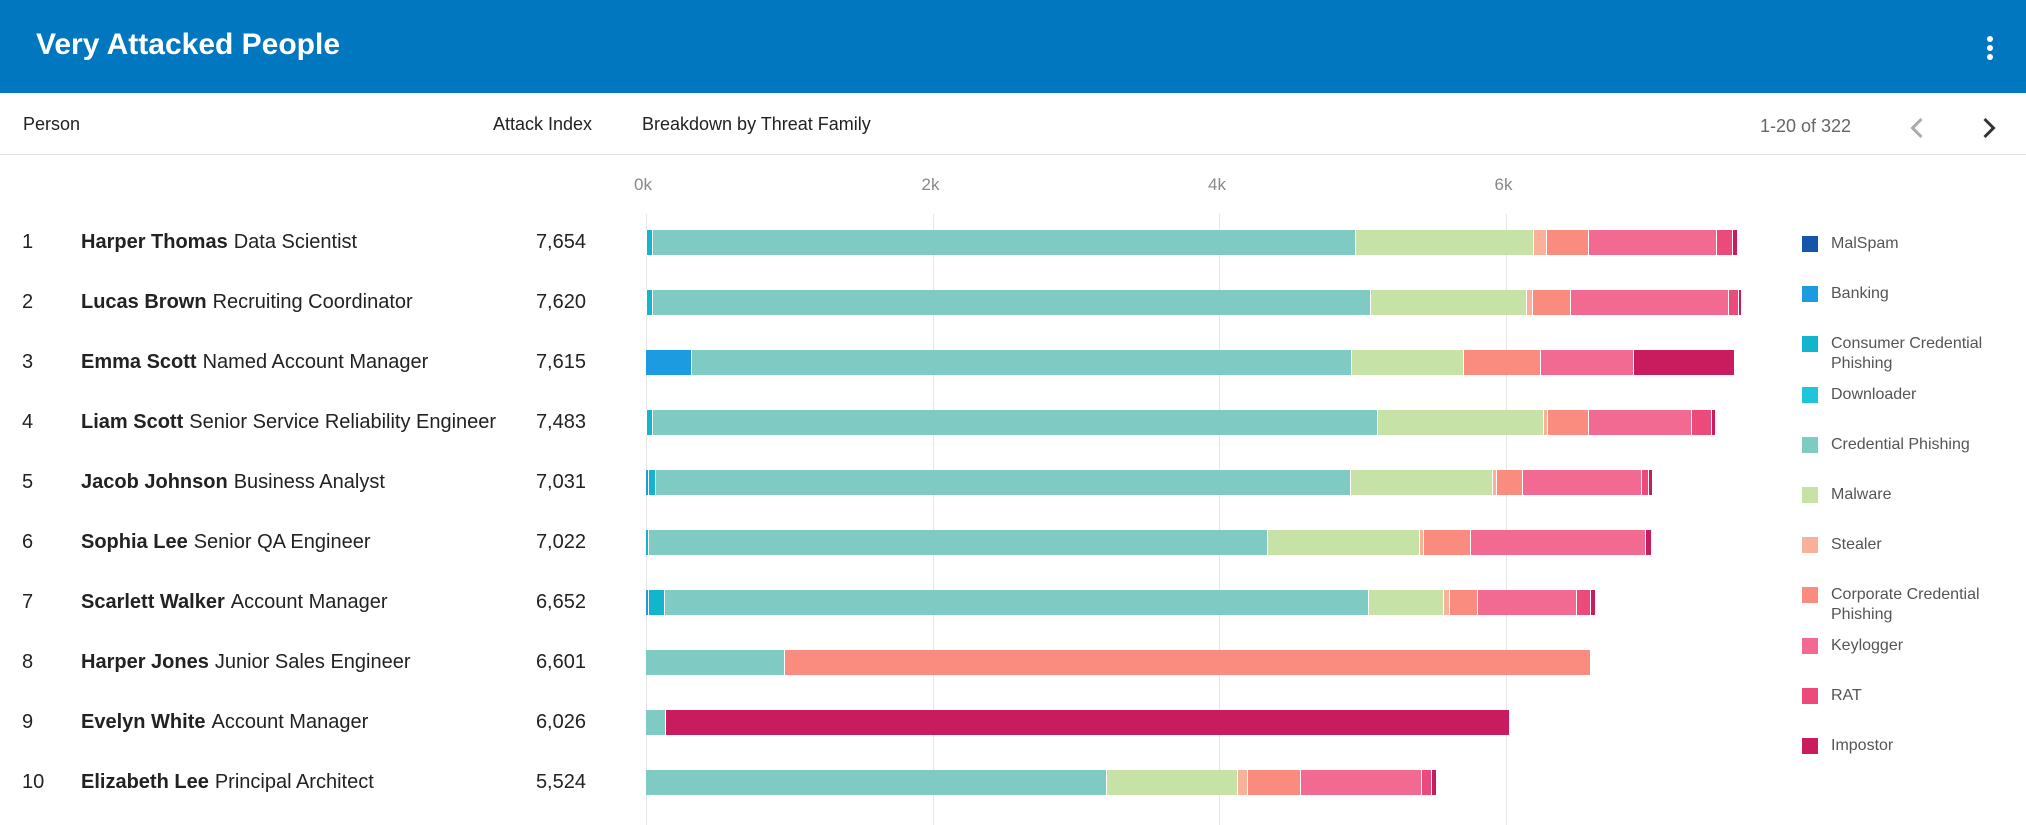  I want to click on table-row: 6 Sophia Lee Senior QA Engineer 7,022, so click(900, 544).